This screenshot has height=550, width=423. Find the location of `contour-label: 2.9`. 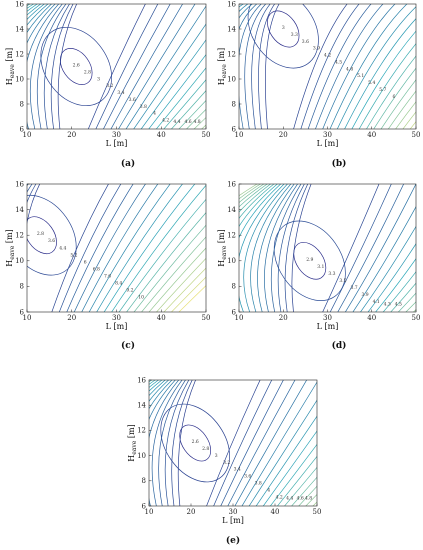

contour-label: 2.9 is located at coordinates (309, 260).